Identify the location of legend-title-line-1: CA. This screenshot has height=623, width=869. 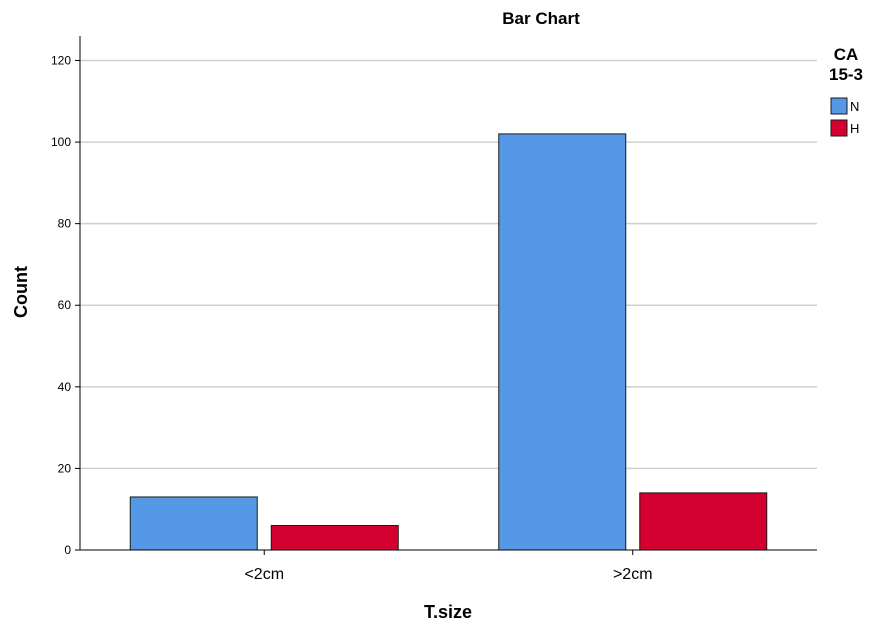
(846, 54).